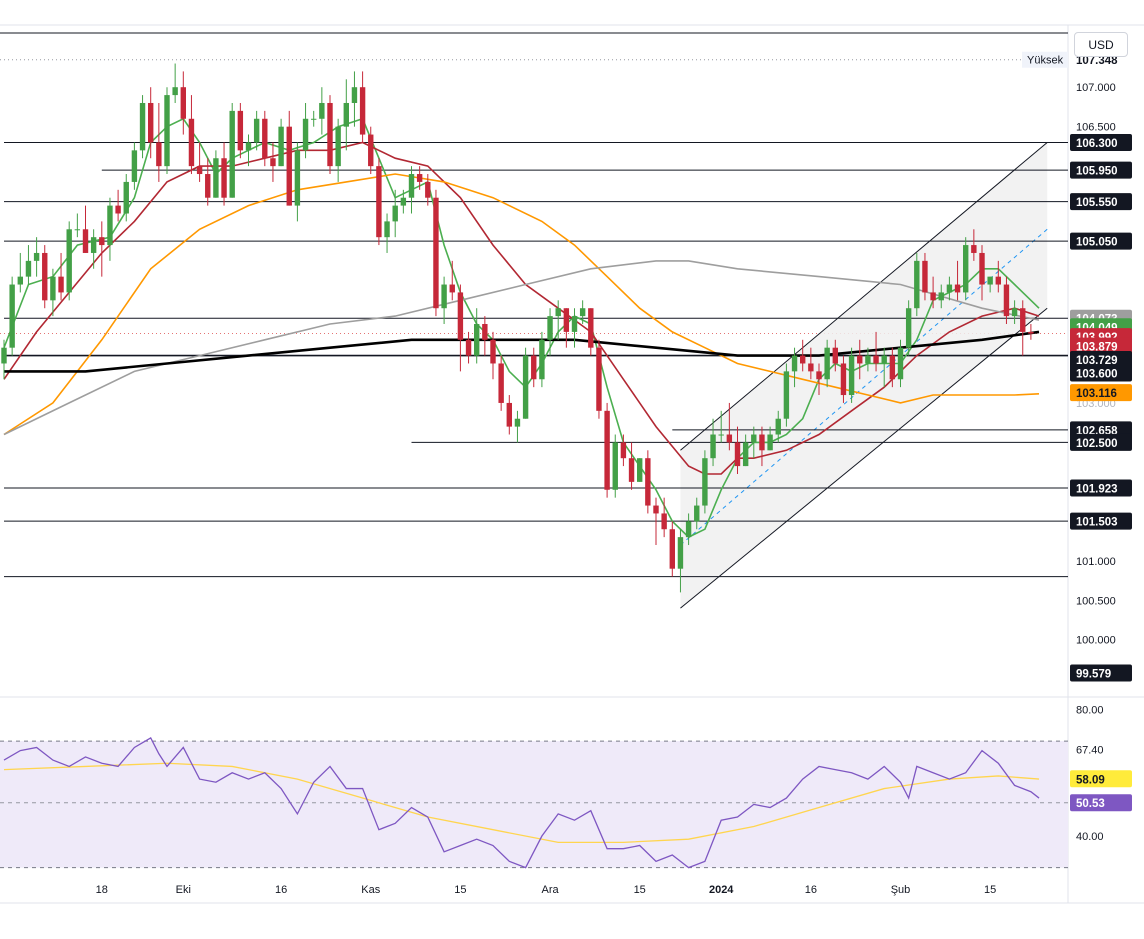 Image resolution: width=1144 pixels, height=939 pixels. What do you see at coordinates (1097, 172) in the screenshot?
I see `badge-label: 105.950` at bounding box center [1097, 172].